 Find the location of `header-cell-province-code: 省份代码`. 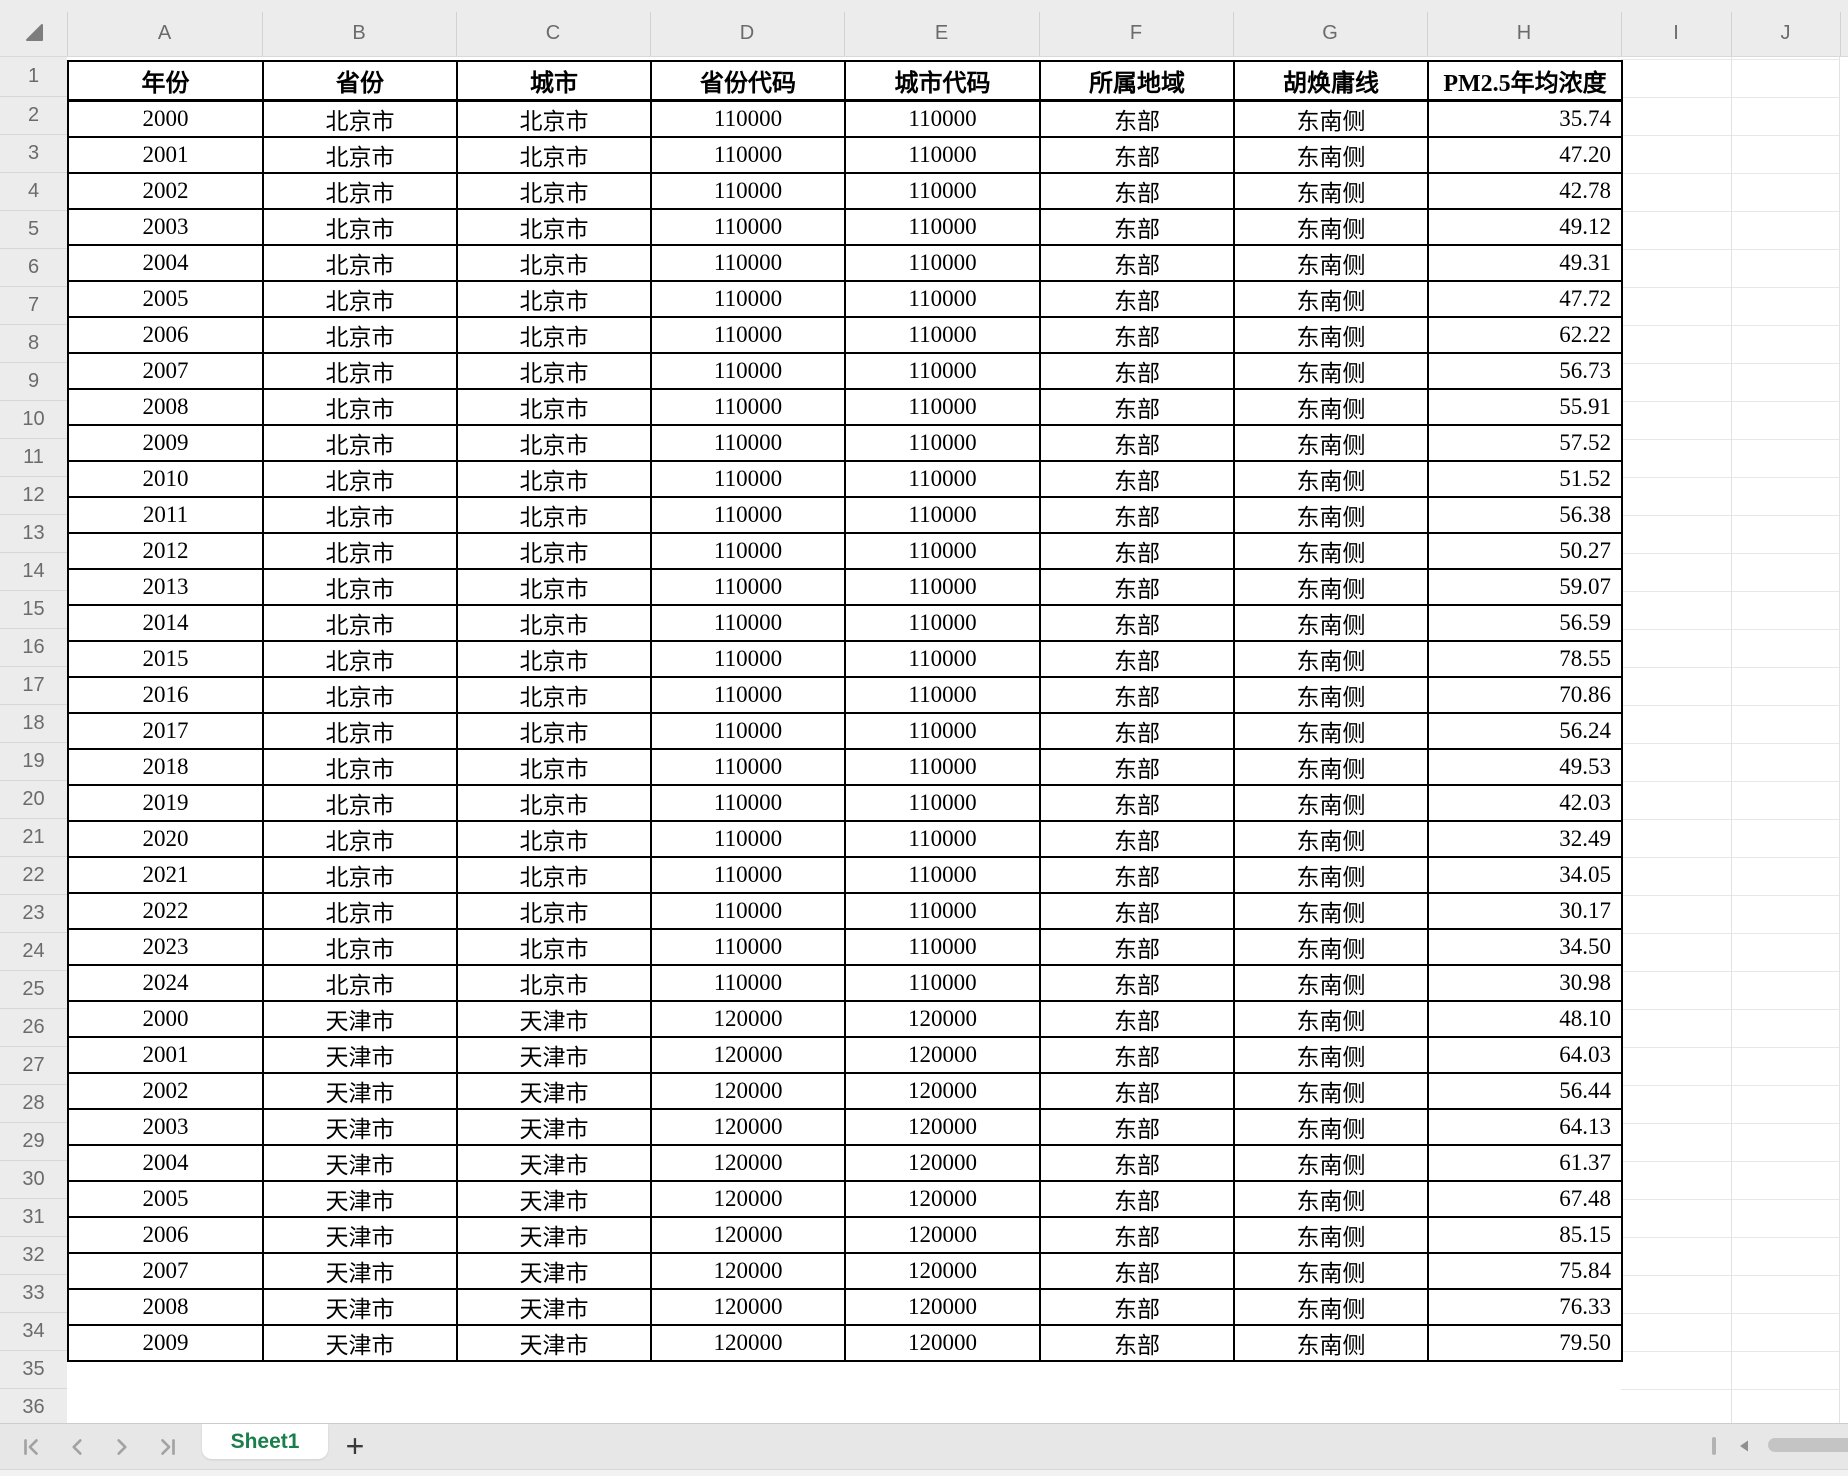

header-cell-province-code: 省份代码 is located at coordinates (748, 81).